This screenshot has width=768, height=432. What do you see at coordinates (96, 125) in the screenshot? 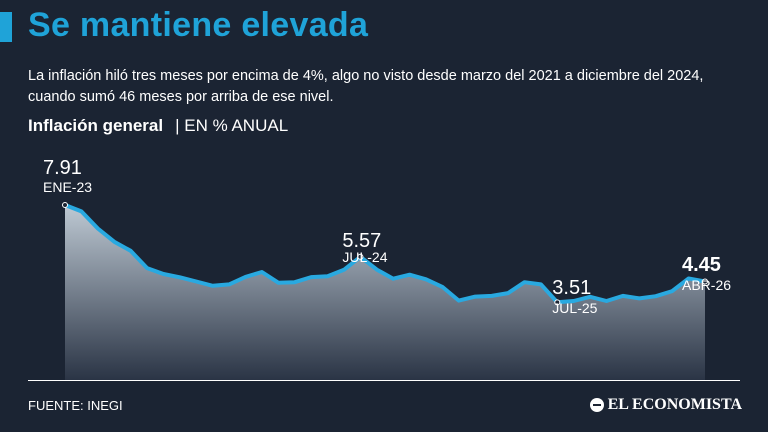
I see `series-name: Inflación general` at bounding box center [96, 125].